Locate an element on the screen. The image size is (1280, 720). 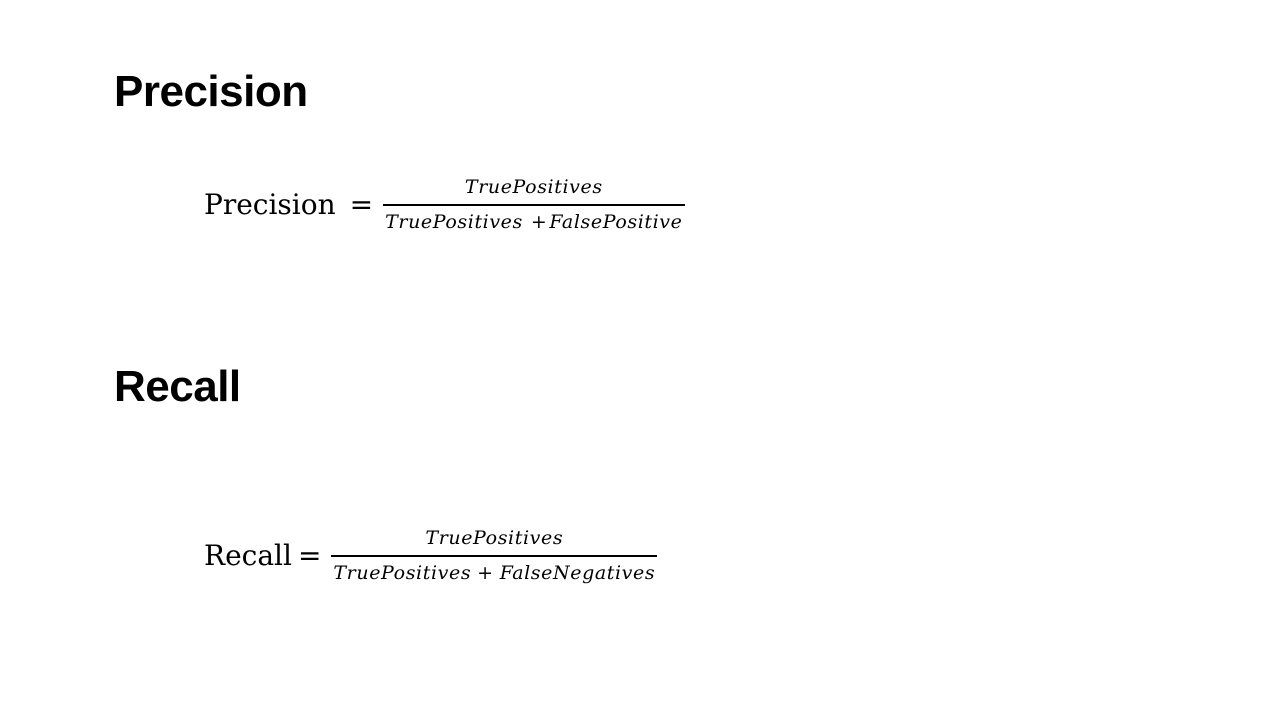
precision-fraction-bar is located at coordinates (534, 205).